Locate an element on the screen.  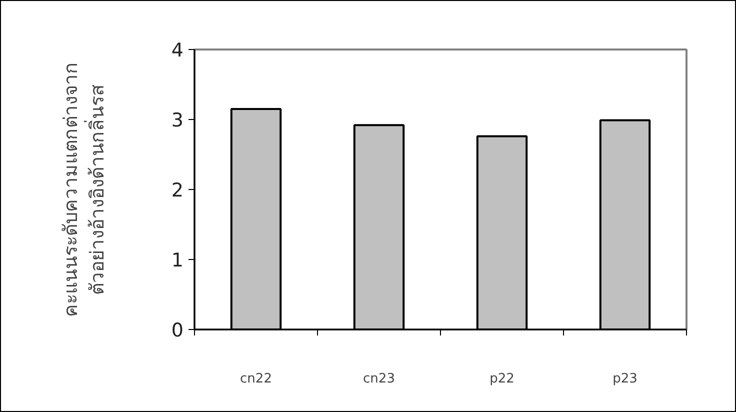
x-tick-label: cn22 is located at coordinates (256, 379).